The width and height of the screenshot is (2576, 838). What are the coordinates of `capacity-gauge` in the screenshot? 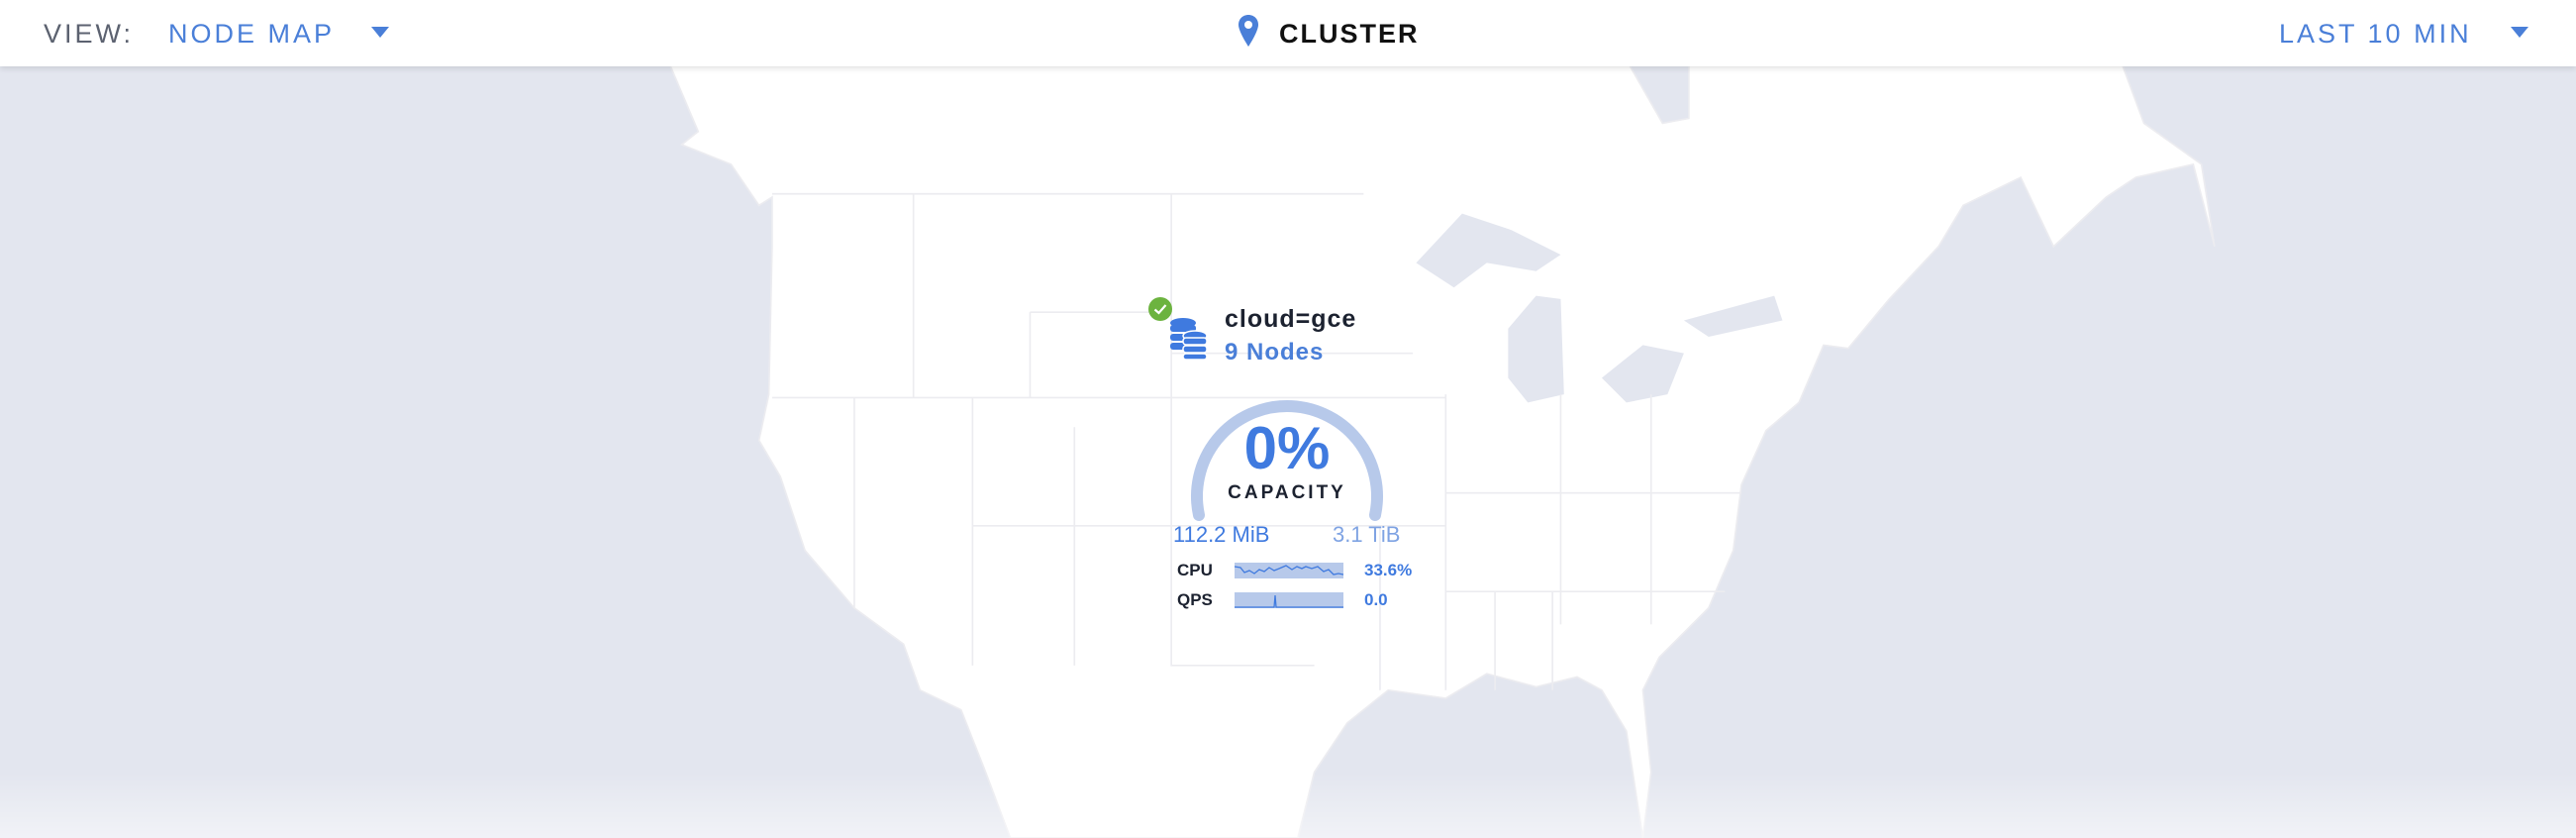 It's located at (1287, 460).